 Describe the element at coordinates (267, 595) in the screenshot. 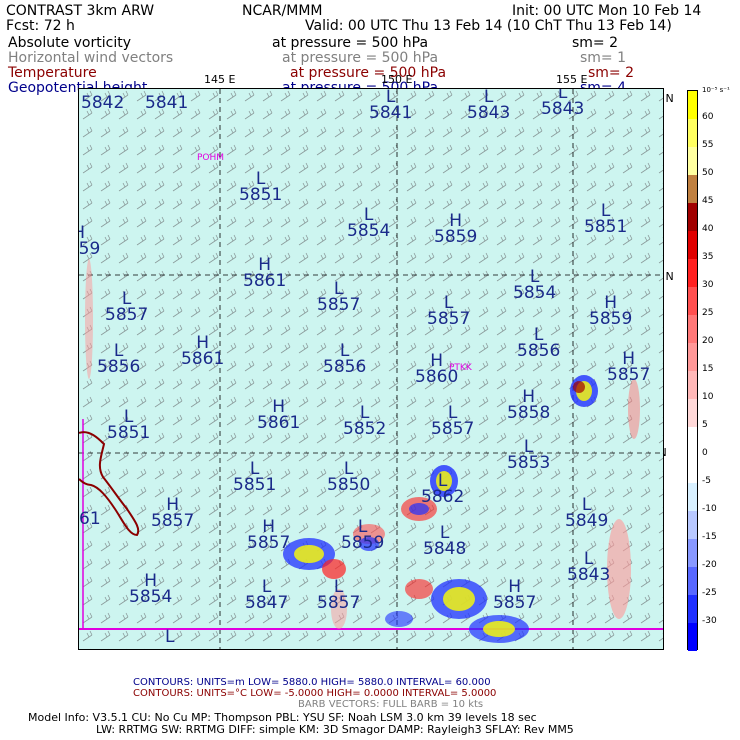

I see `pressure-center: L 5847` at that location.